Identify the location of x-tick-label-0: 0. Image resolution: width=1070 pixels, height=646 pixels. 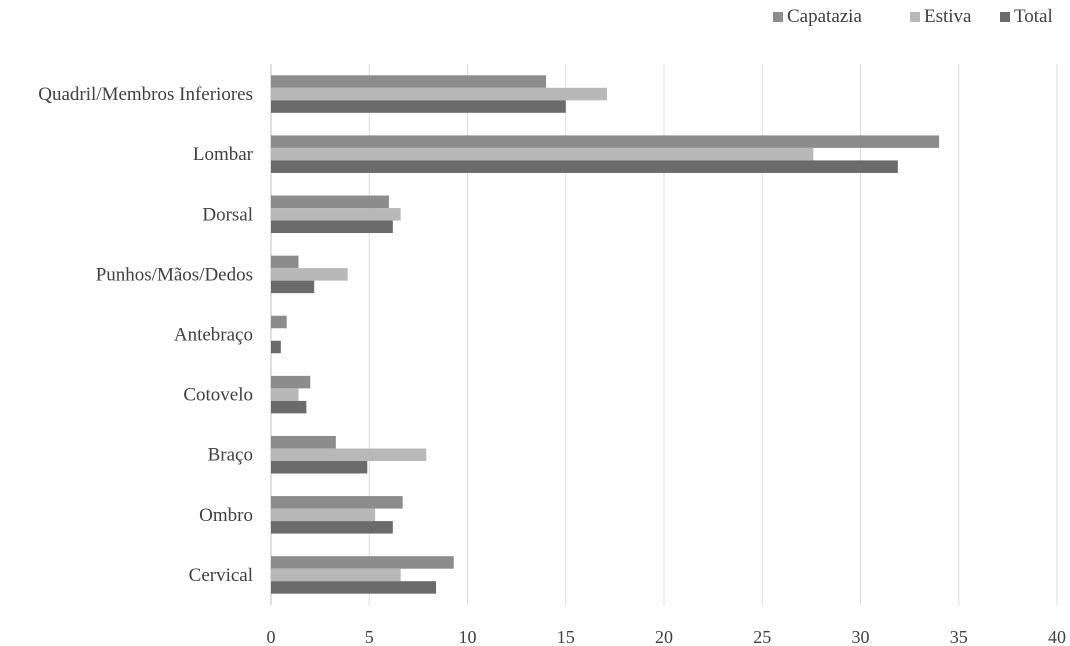
(271, 636).